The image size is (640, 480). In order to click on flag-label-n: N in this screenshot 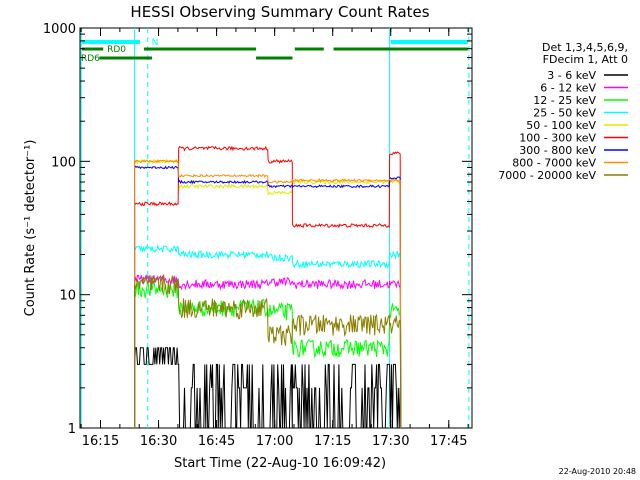, I will do `click(155, 43)`.